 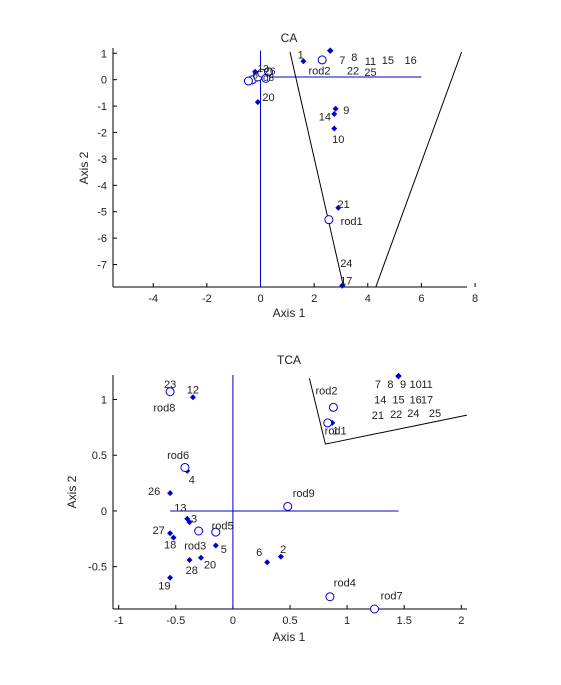 What do you see at coordinates (193, 390) in the screenshot?
I see `point-label: 12` at bounding box center [193, 390].